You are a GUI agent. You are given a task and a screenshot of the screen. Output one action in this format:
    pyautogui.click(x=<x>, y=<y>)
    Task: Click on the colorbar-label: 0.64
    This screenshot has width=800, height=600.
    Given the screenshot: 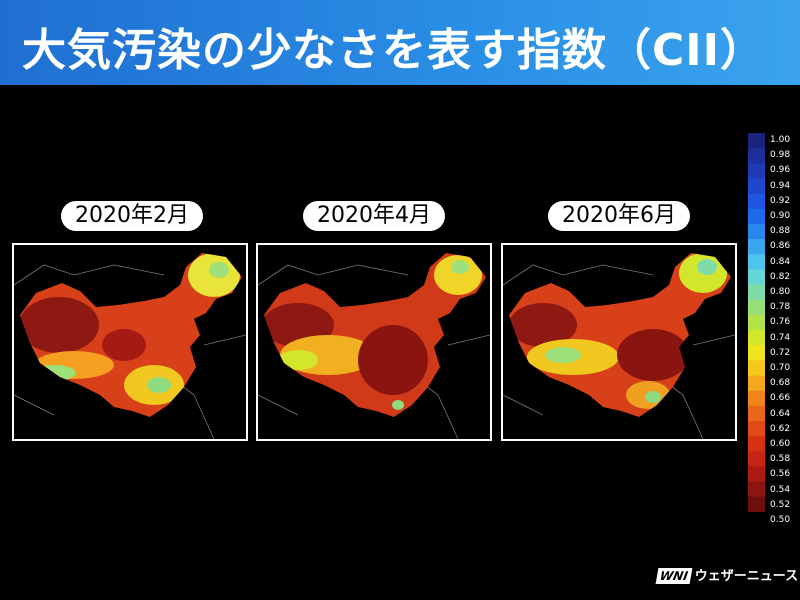 What is the action you would take?
    pyautogui.click(x=780, y=413)
    